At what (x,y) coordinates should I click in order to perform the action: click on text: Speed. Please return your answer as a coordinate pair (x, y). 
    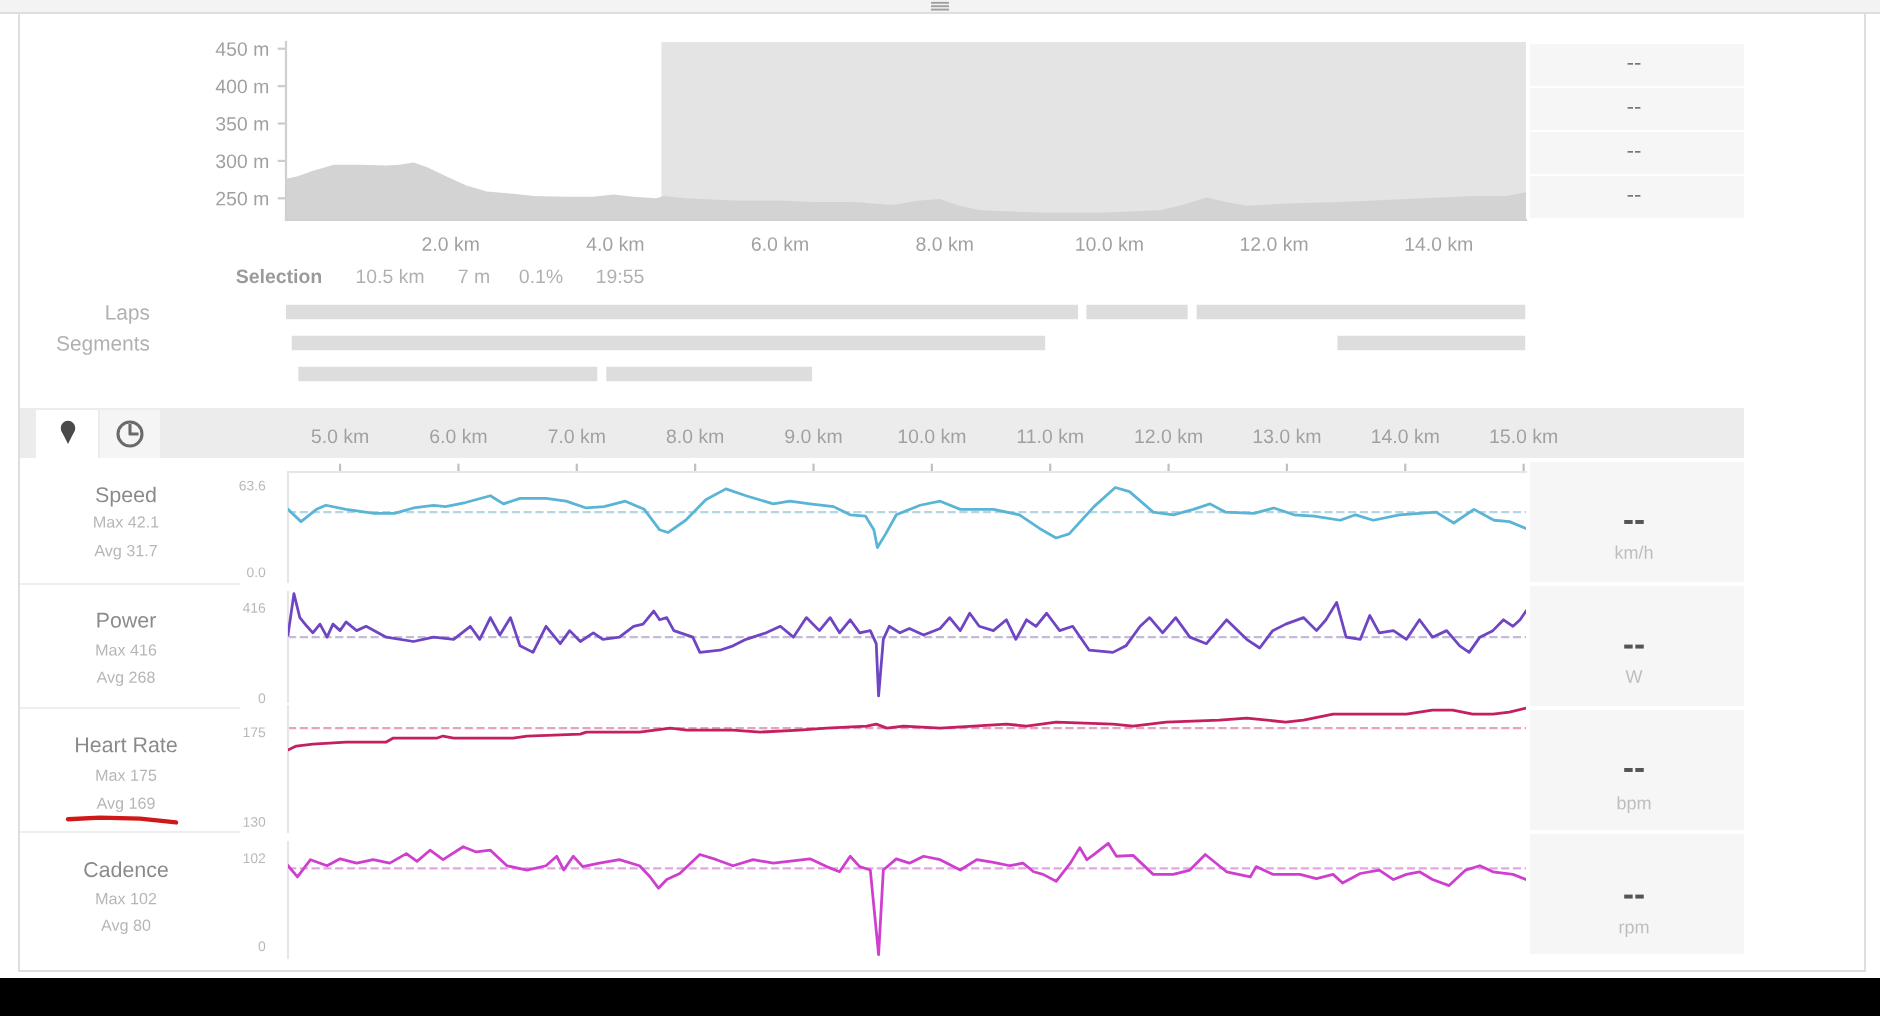
    Looking at the image, I should click on (126, 496).